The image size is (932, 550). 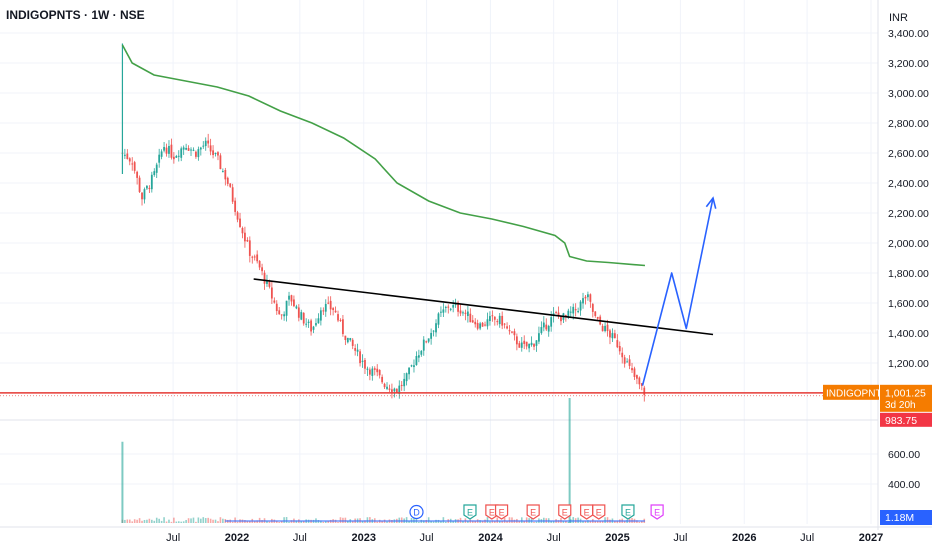 I want to click on price-tick-label: 2,200.00, so click(x=908, y=214).